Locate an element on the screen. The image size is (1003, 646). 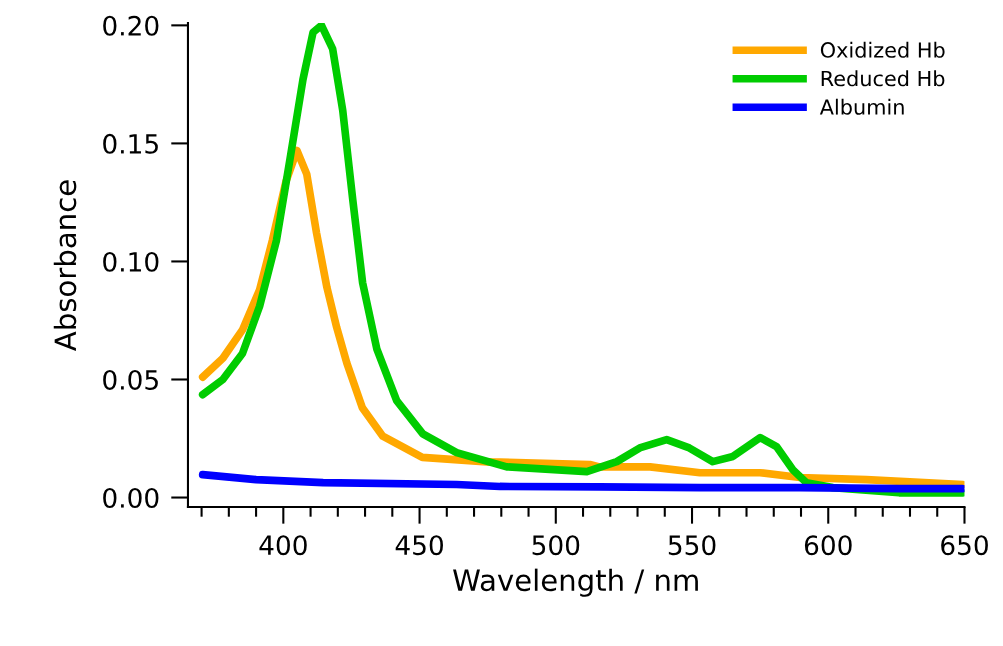
legend-label: Oxidized Hb is located at coordinates (882, 49).